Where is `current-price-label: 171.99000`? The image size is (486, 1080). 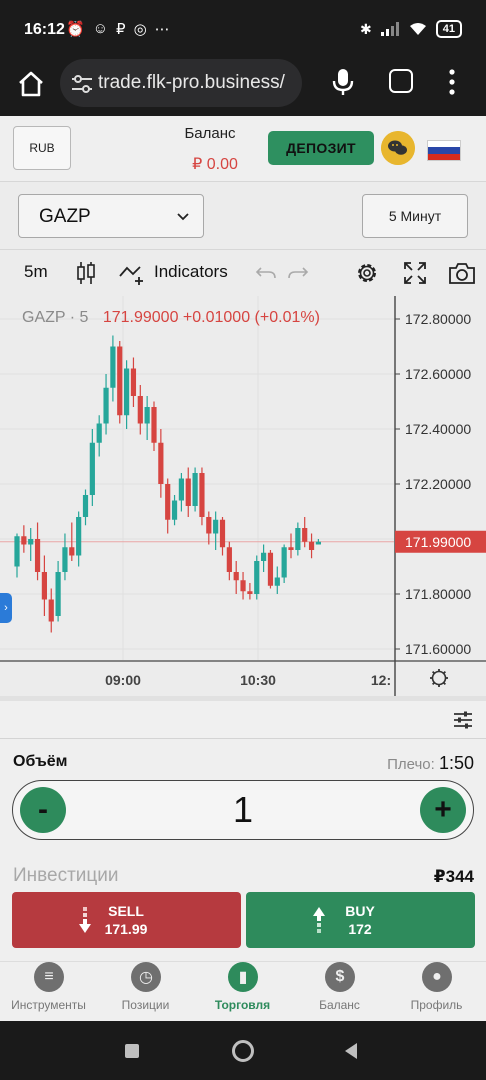 current-price-label: 171.99000 is located at coordinates (438, 542).